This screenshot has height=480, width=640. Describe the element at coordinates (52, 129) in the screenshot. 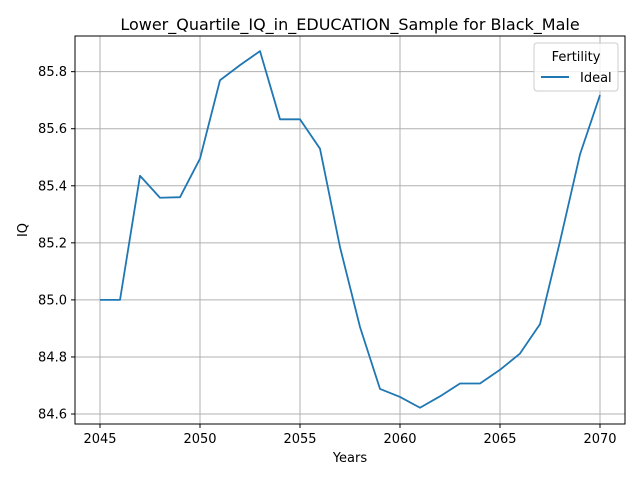

I see `y-tick-label: 85.6` at that location.